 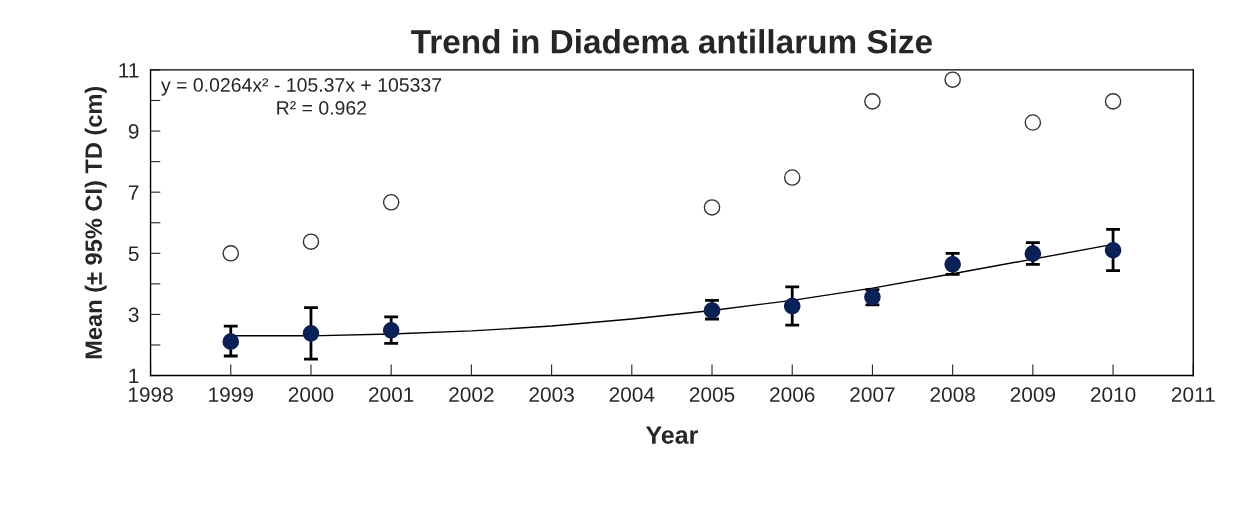 I want to click on x-tick-label: 2004, so click(x=632, y=394).